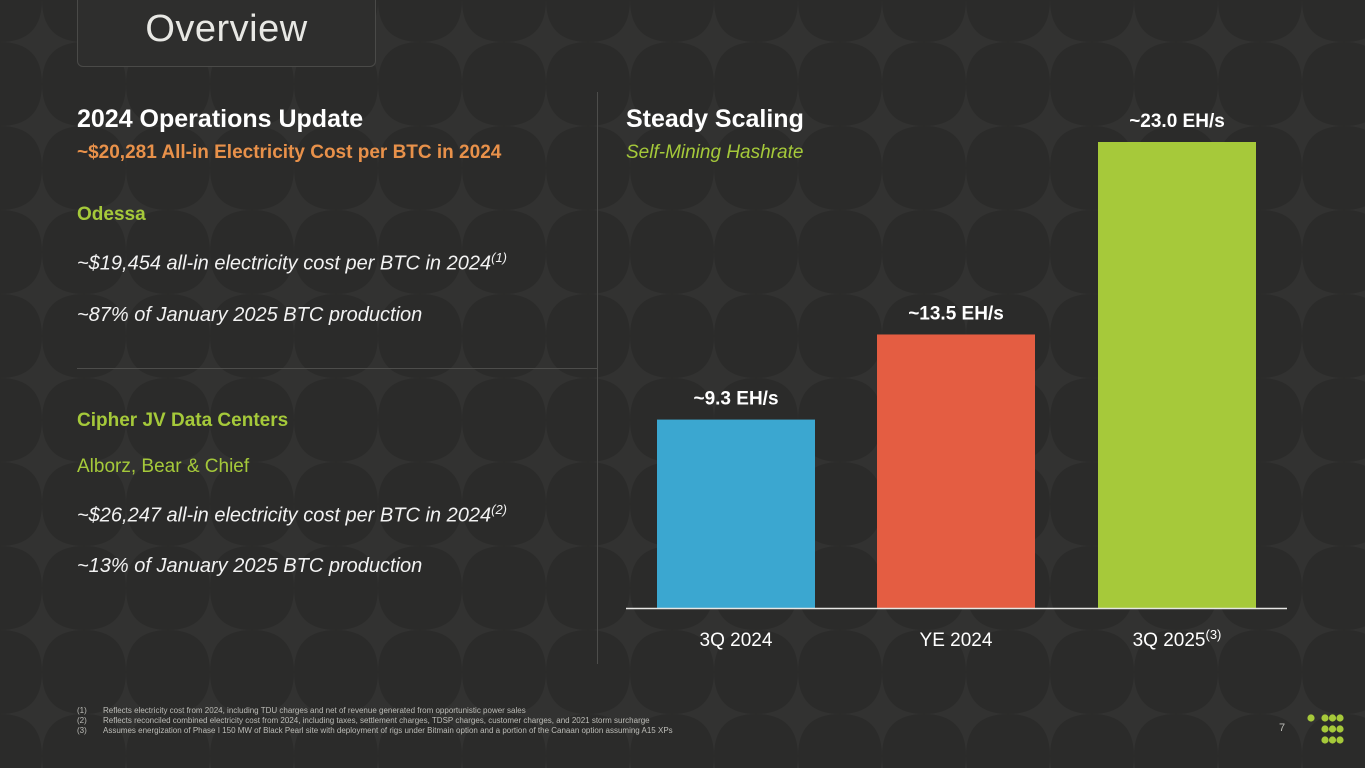  Describe the element at coordinates (82, 710) in the screenshot. I see `footnote-1-num: (1)` at that location.